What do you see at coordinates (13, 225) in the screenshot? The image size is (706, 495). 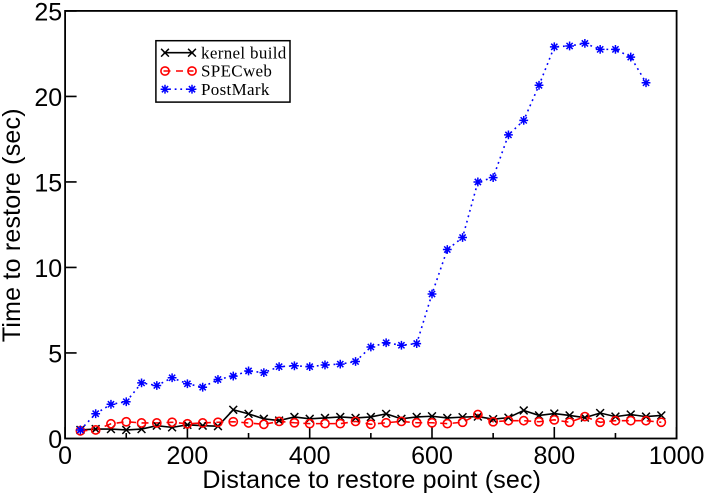 I see `svg-text: Time to restore (sec)` at bounding box center [13, 225].